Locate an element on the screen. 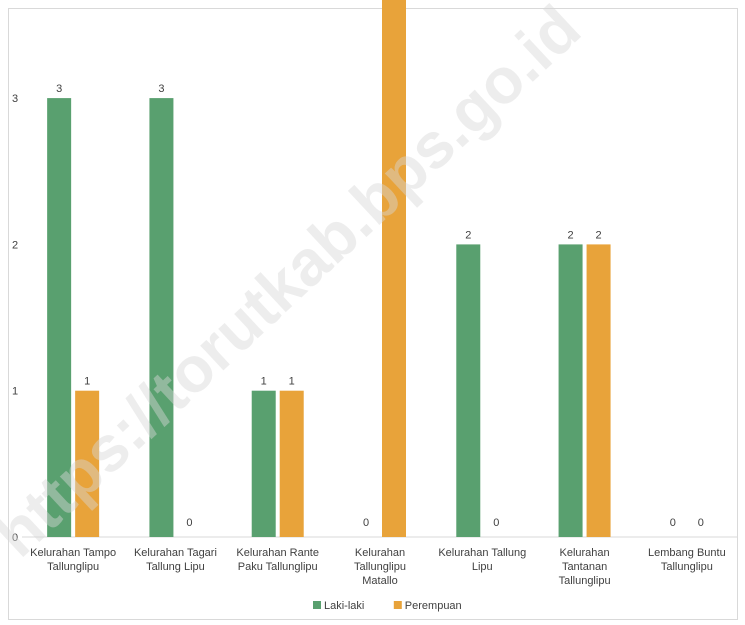  x-tick-label: Matallo is located at coordinates (379, 581).